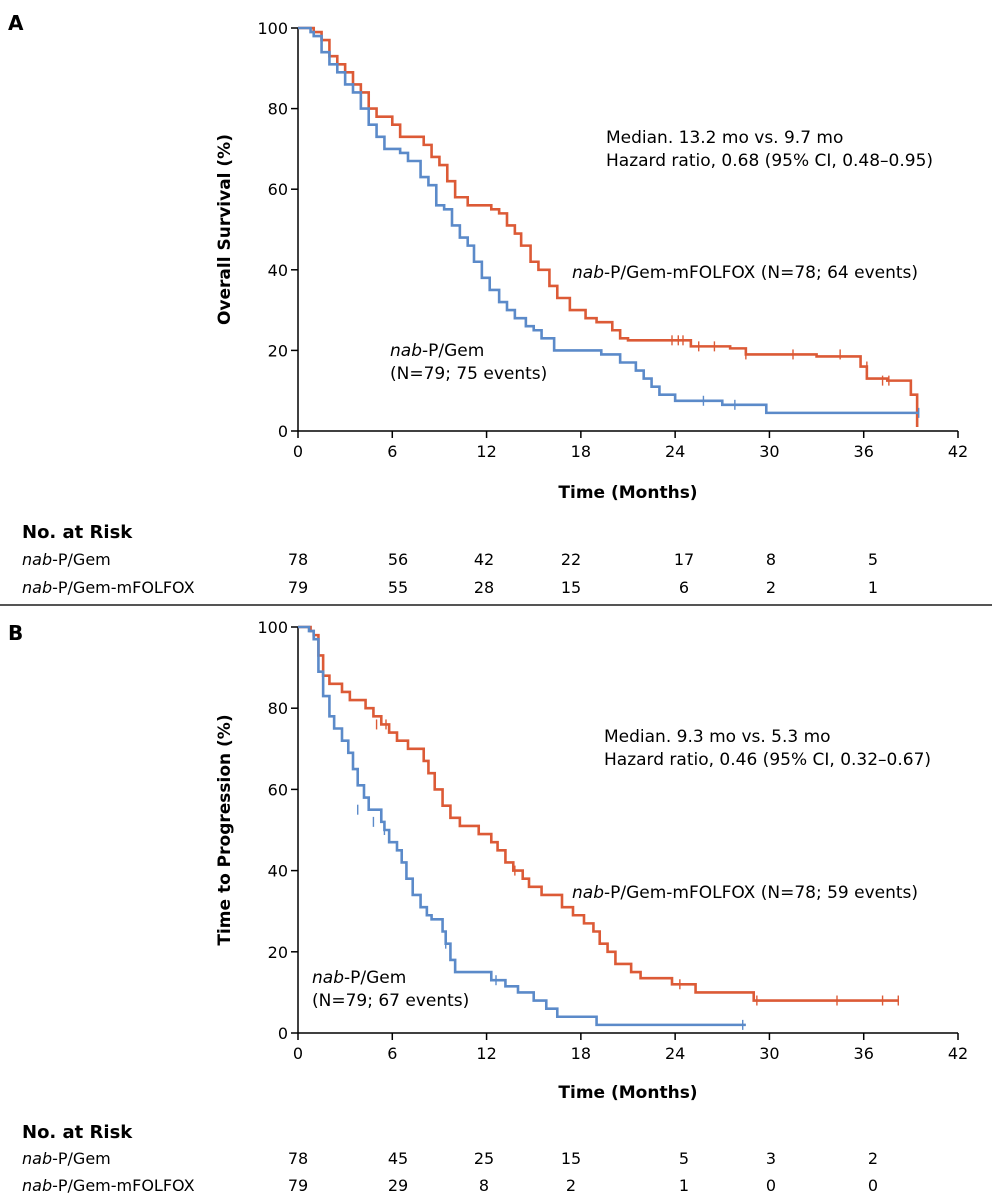  Describe the element at coordinates (398, 1185) in the screenshot. I see `risk-value: 29` at that location.